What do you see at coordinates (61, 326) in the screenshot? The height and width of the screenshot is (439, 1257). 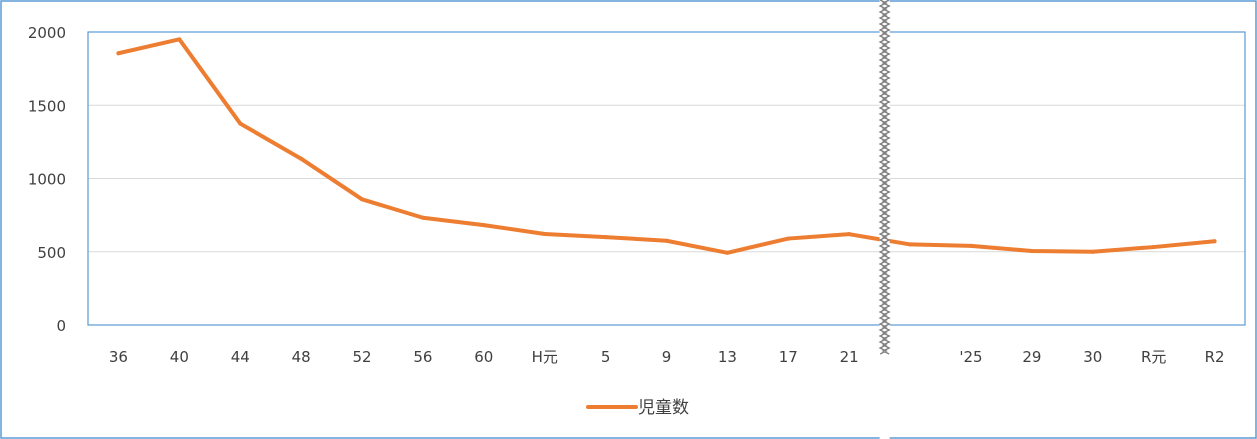 I see `y-tick-label: 0` at bounding box center [61, 326].